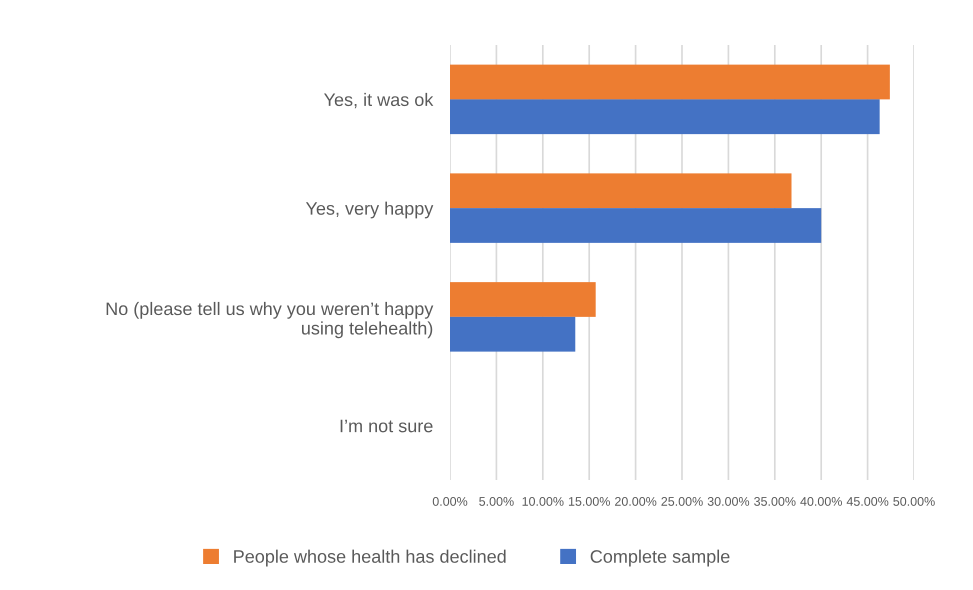 This screenshot has width=973, height=590. Describe the element at coordinates (729, 501) in the screenshot. I see `x-tick-label: 30.00%` at that location.